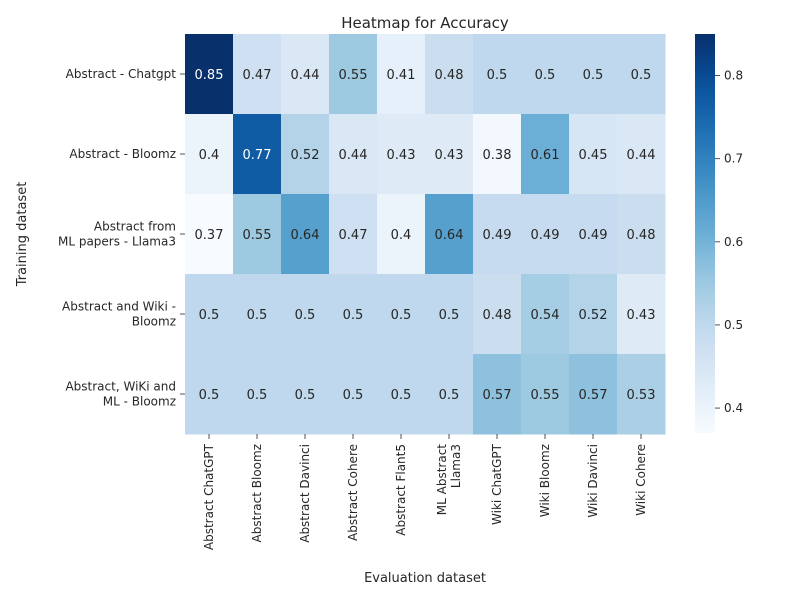  What do you see at coordinates (733, 408) in the screenshot?
I see `colorbar-tick-label: 0.4` at bounding box center [733, 408].